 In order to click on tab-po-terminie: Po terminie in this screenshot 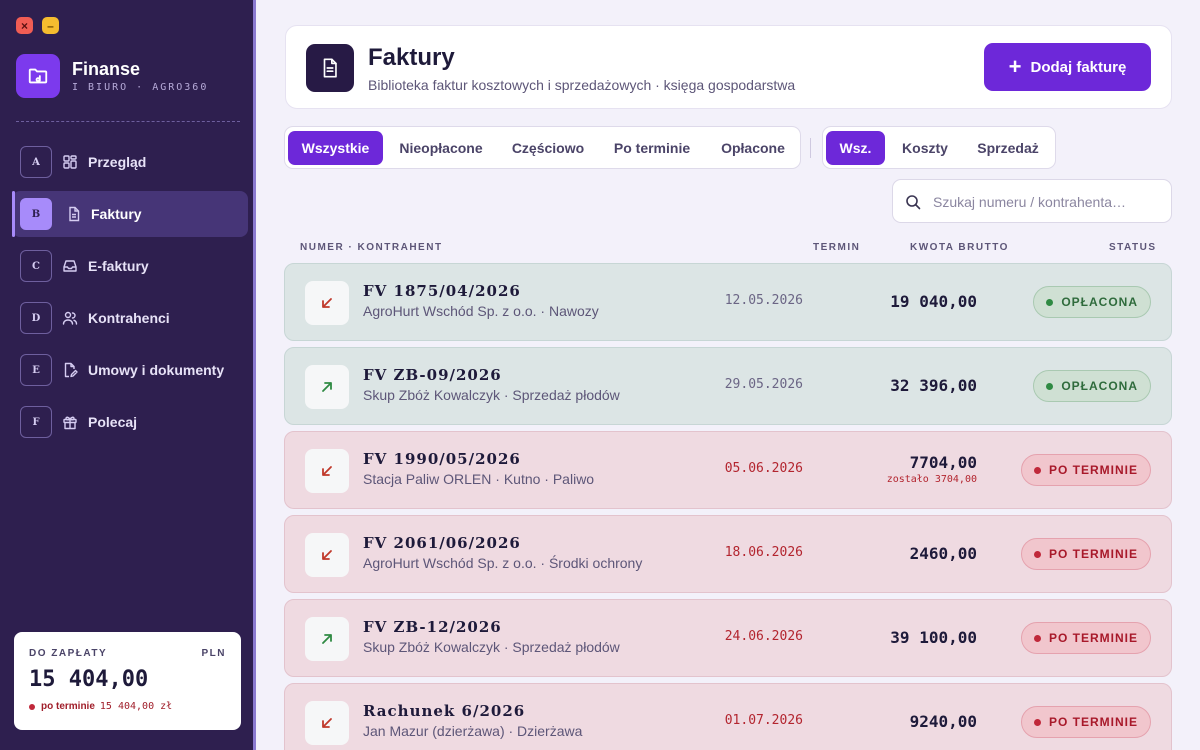, I will do `click(652, 148)`.